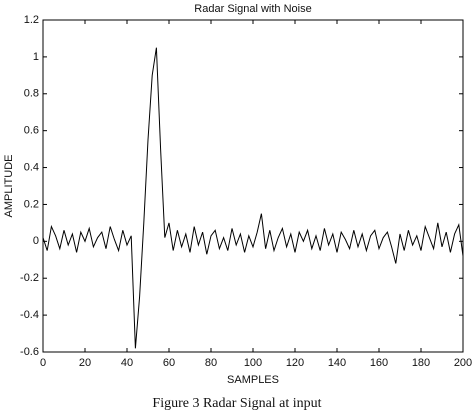 The width and height of the screenshot is (474, 413). Describe the element at coordinates (36, 241) in the screenshot. I see `y-tick-label: 0` at that location.